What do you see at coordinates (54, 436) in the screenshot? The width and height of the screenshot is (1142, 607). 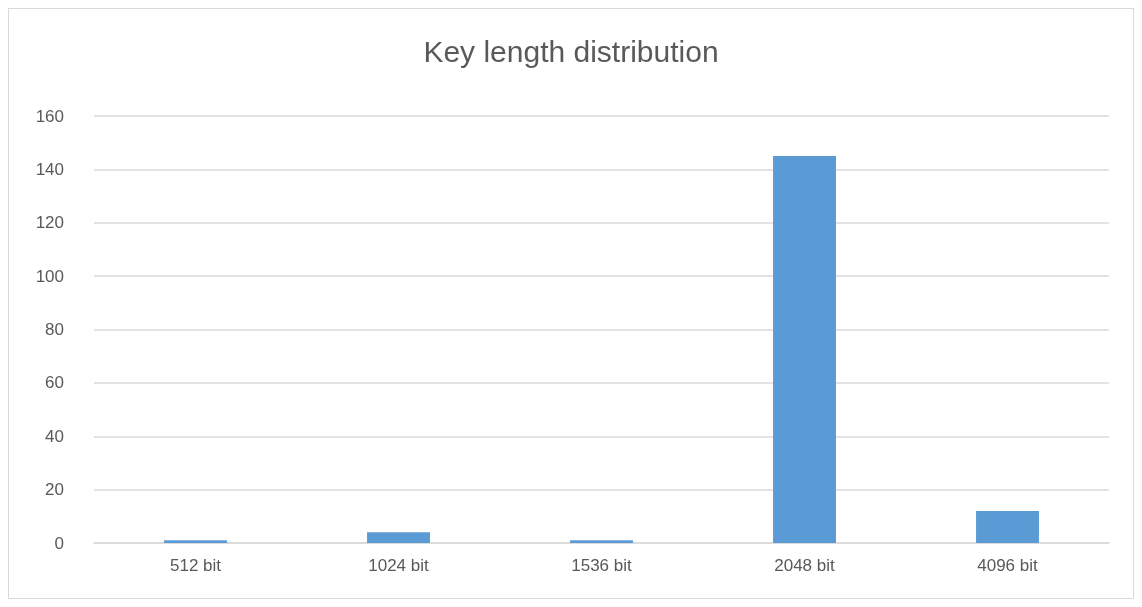 I see `y-tick-label: 40` at bounding box center [54, 436].